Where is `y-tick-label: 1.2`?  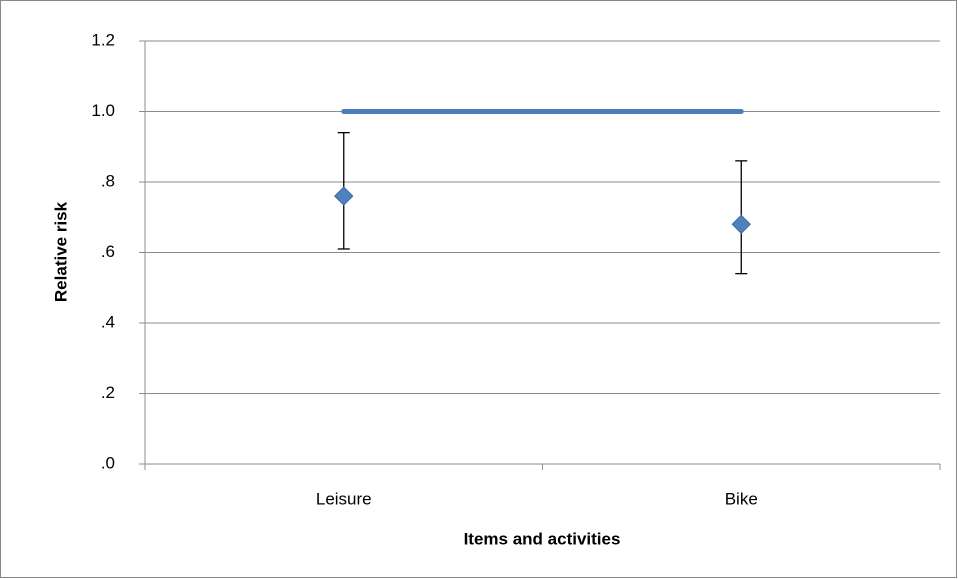
y-tick-label: 1.2 is located at coordinates (103, 39).